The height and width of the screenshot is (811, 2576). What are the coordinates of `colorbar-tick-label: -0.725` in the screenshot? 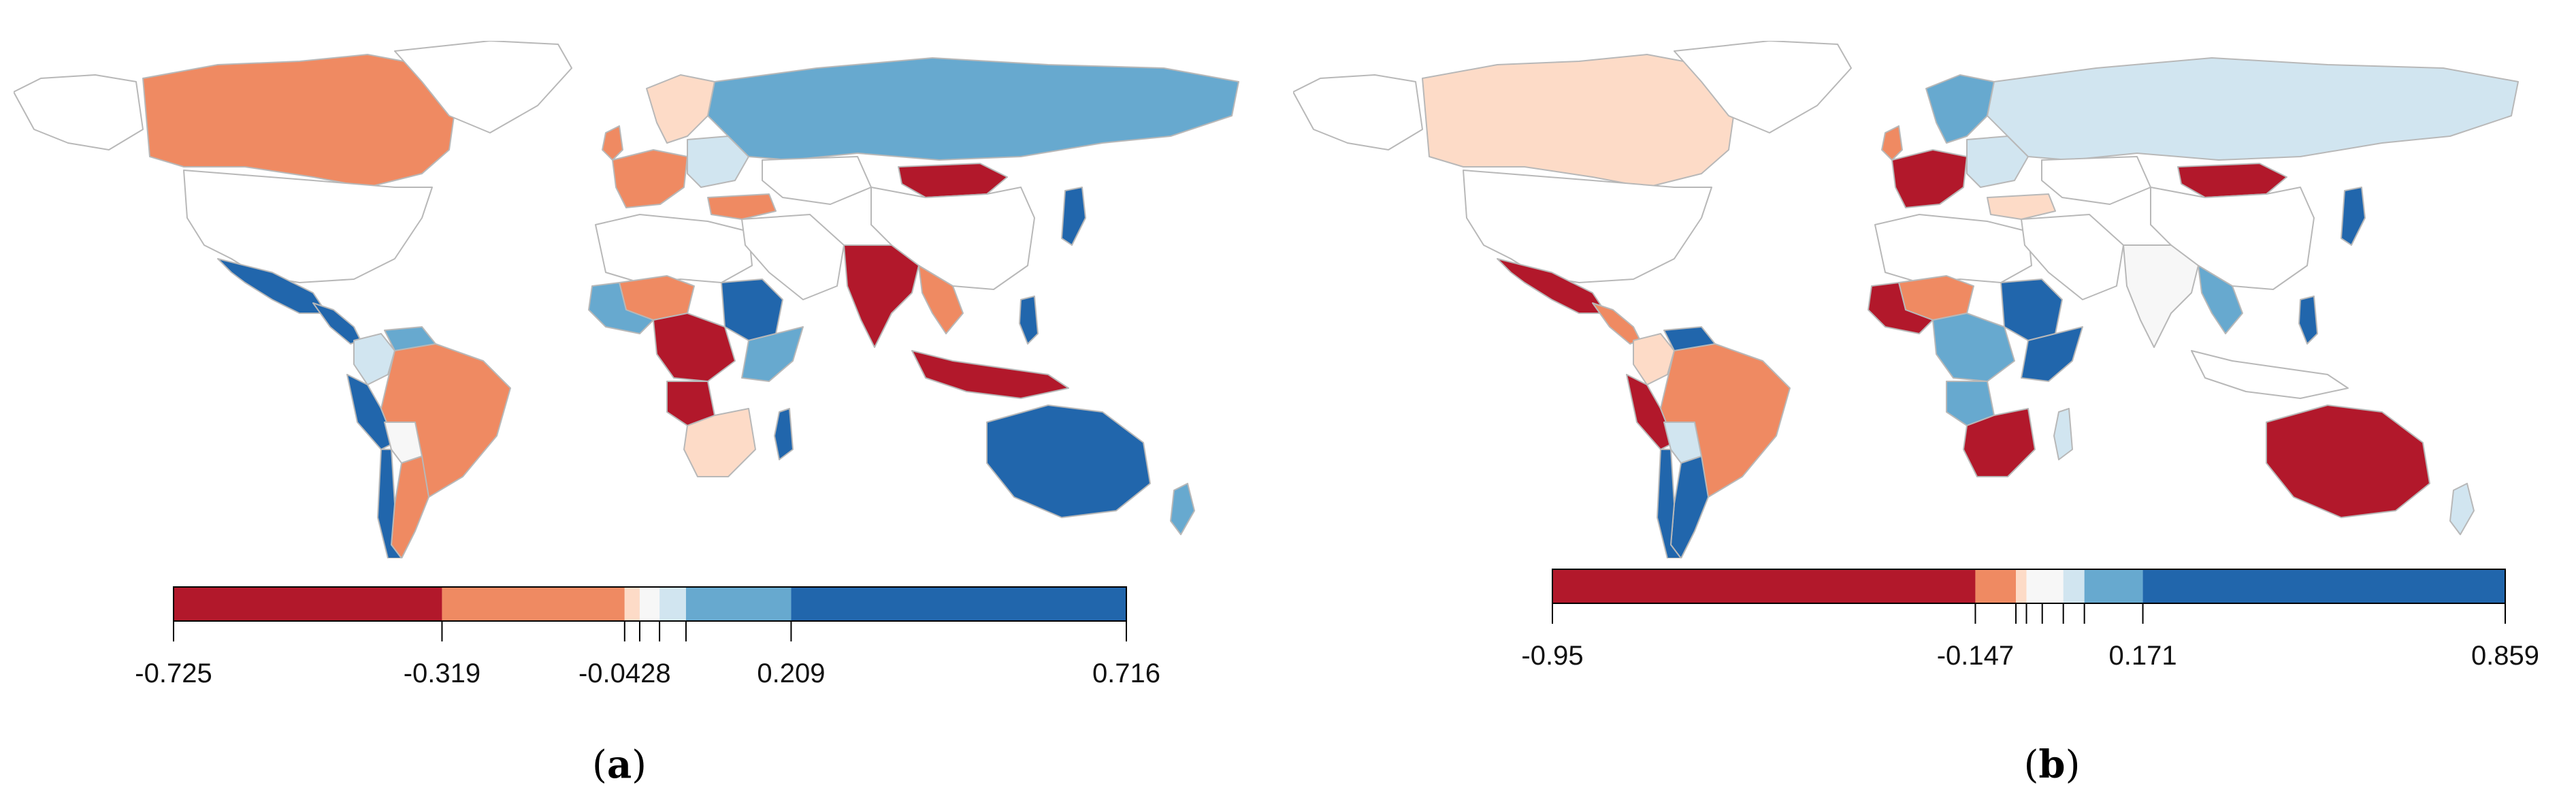 It's located at (173, 673).